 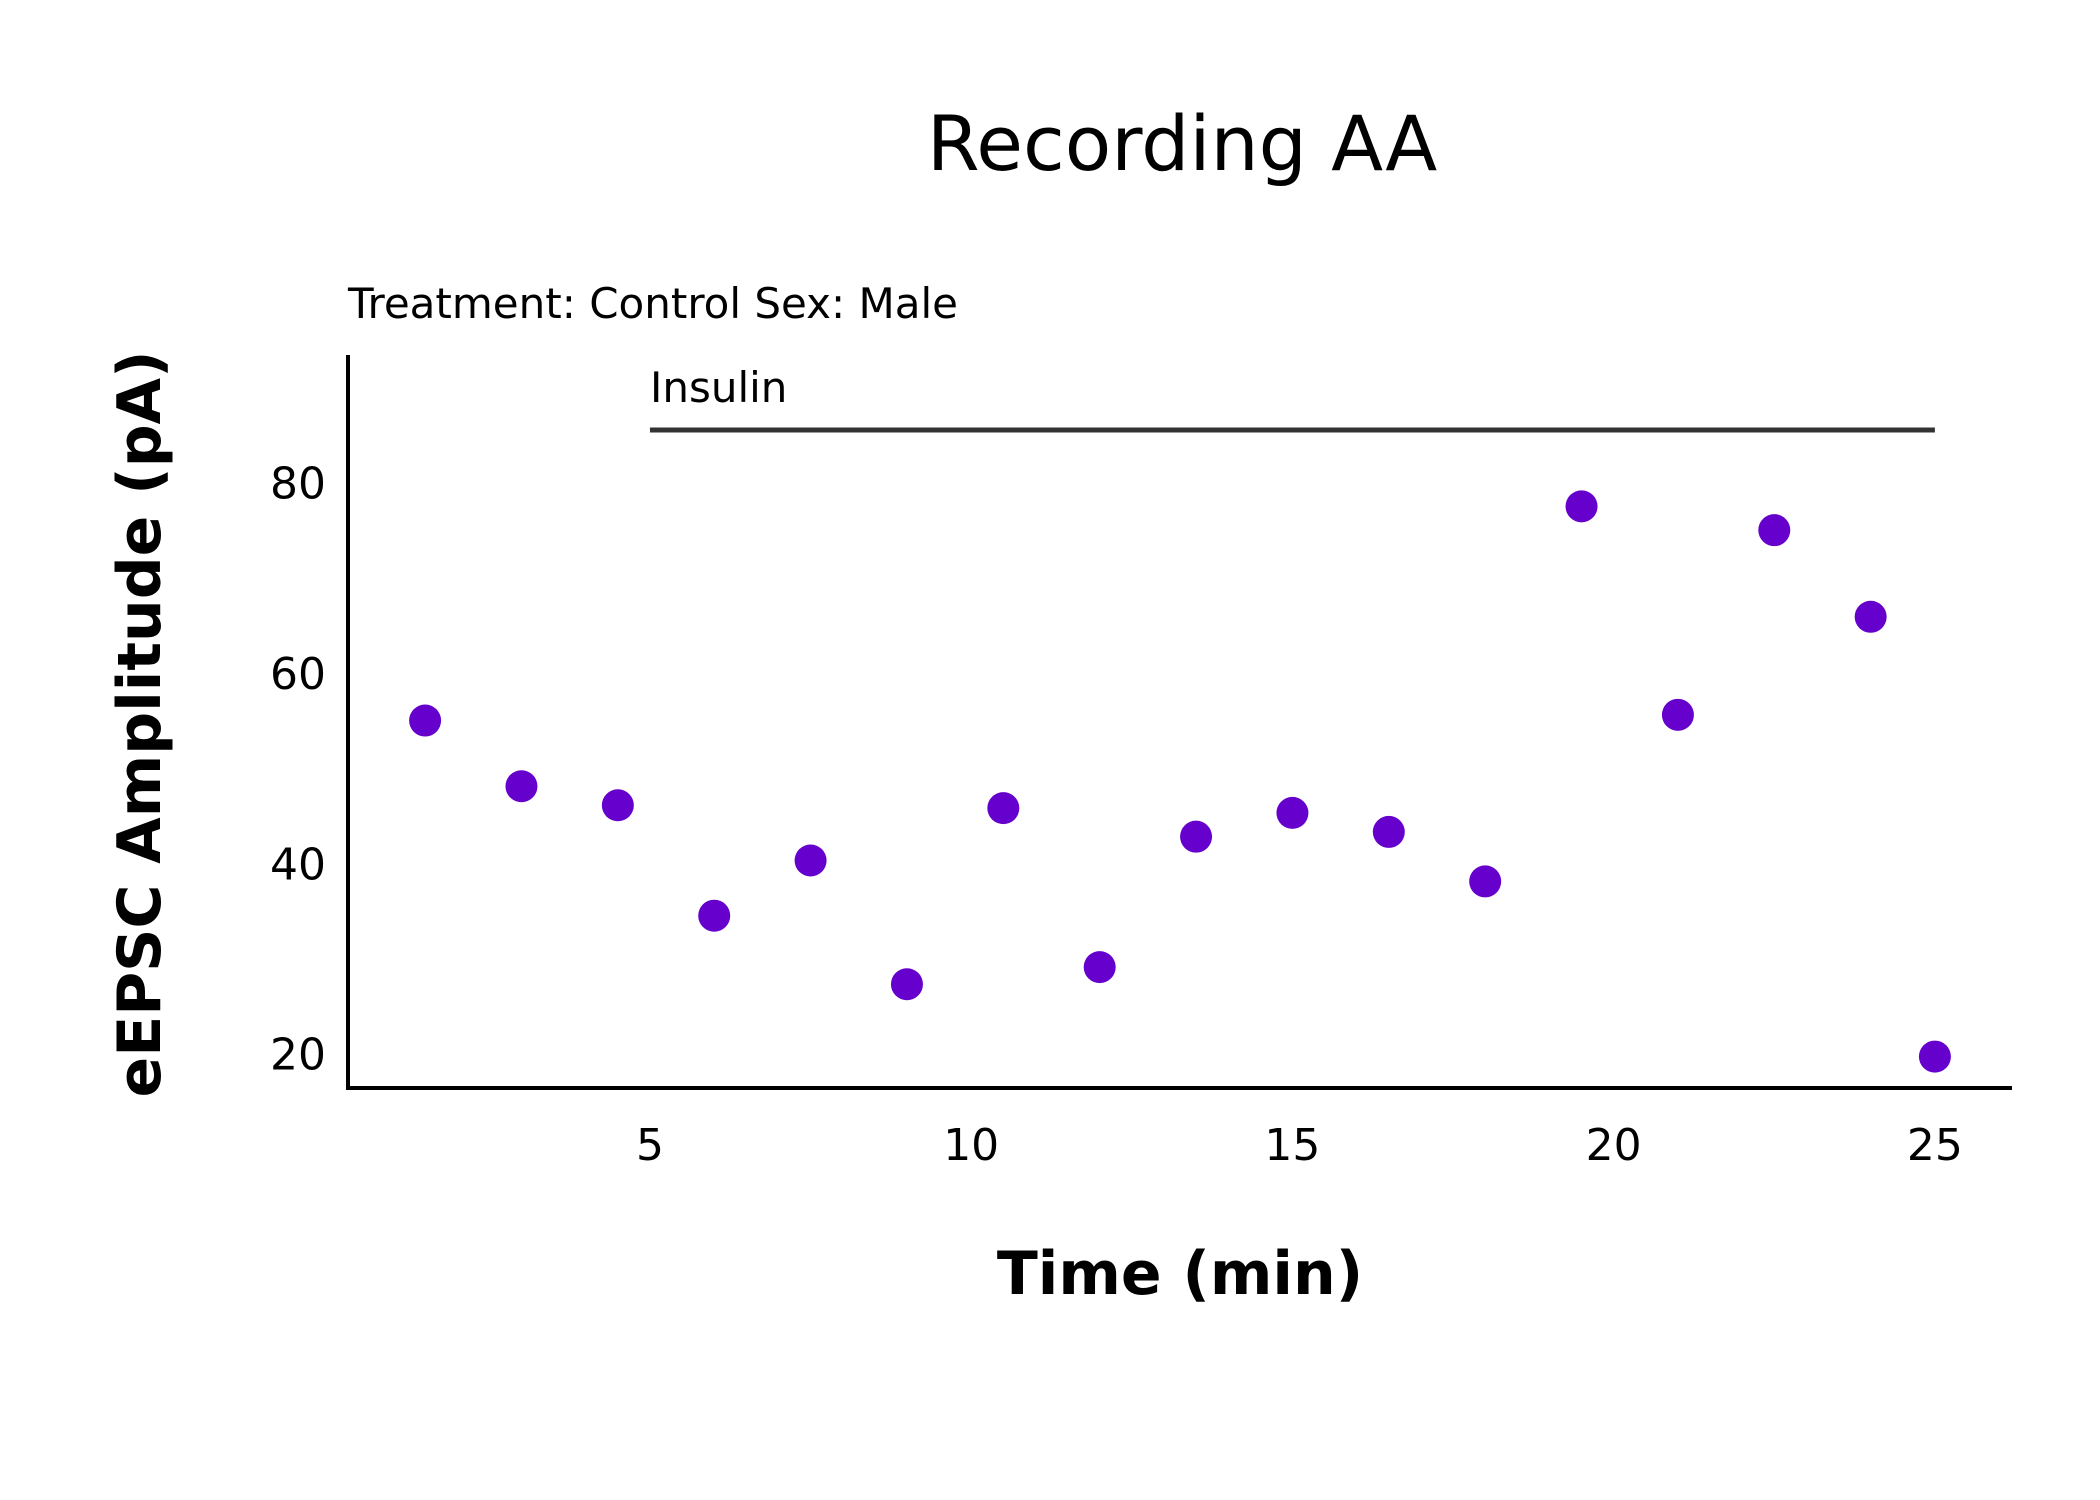 What do you see at coordinates (971, 1145) in the screenshot?
I see `x-tick-label: 10` at bounding box center [971, 1145].